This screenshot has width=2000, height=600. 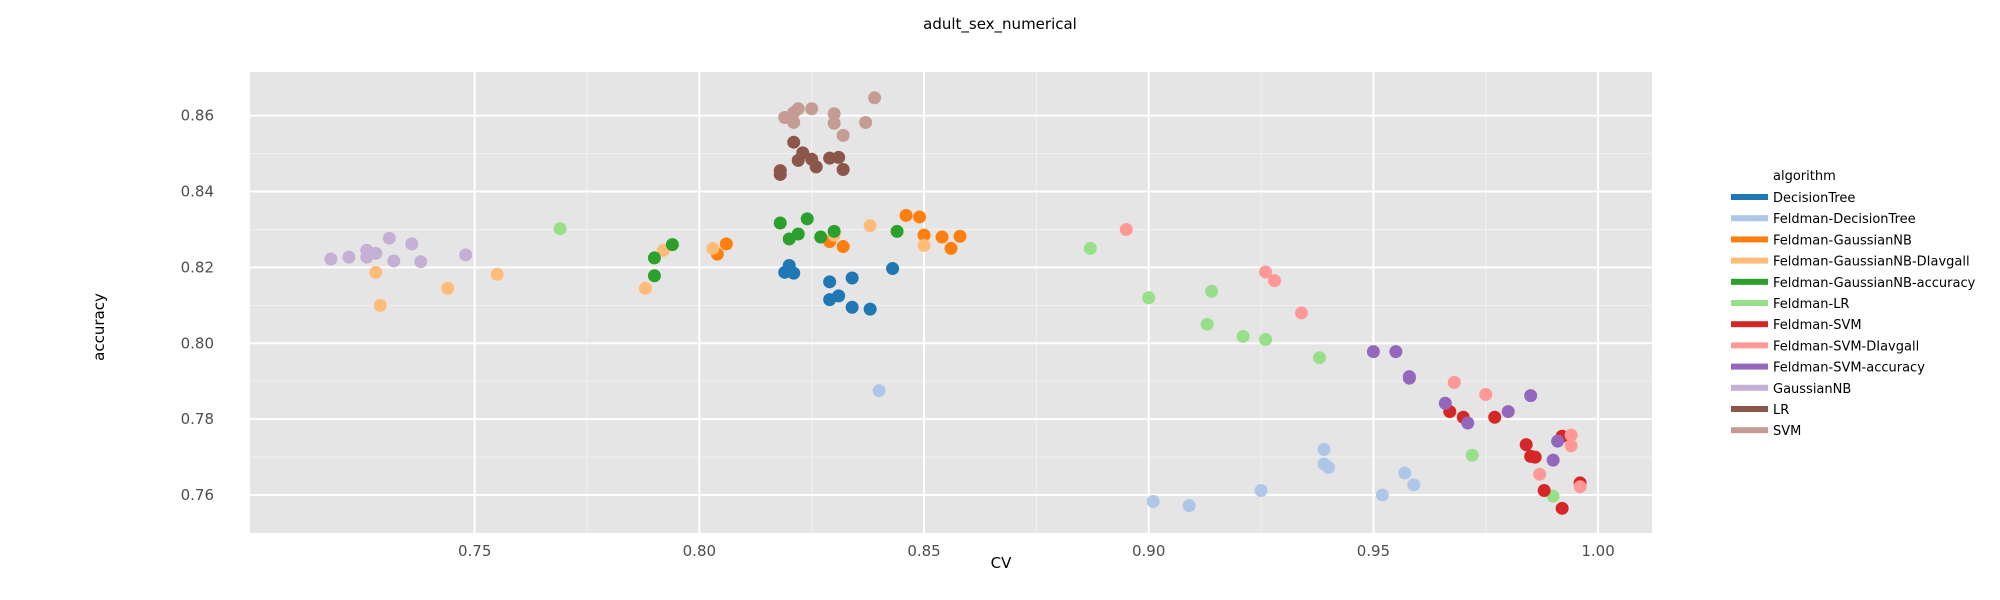 I want to click on legend-item-feldman-svm: Feldman-SVM, so click(x=1796, y=325).